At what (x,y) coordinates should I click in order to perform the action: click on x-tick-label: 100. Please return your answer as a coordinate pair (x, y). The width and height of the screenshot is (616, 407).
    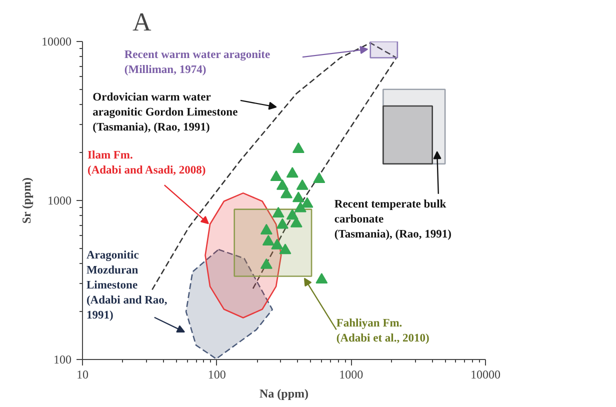
    Looking at the image, I should click on (217, 375).